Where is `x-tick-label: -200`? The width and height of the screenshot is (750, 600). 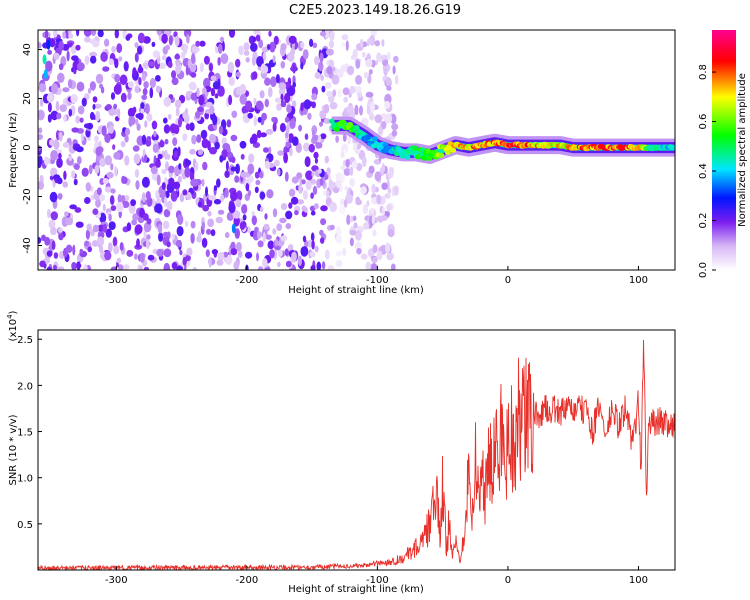 x-tick-label: -200 is located at coordinates (247, 280).